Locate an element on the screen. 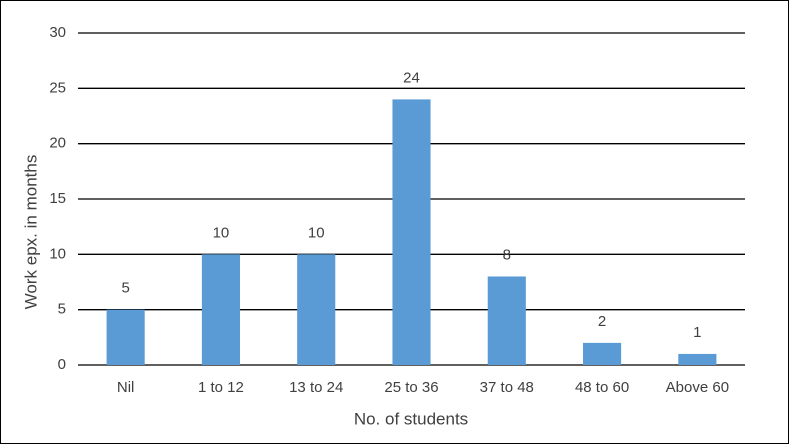 Image resolution: width=790 pixels, height=445 pixels. x-tick-label: 1 to 12 is located at coordinates (221, 387).